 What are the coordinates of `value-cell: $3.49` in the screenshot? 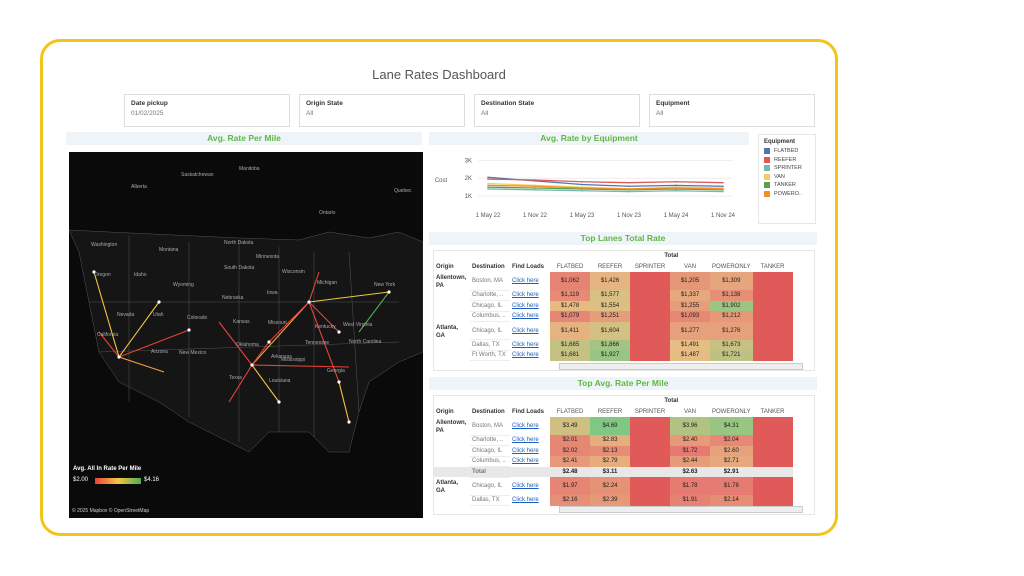 It's located at (570, 426).